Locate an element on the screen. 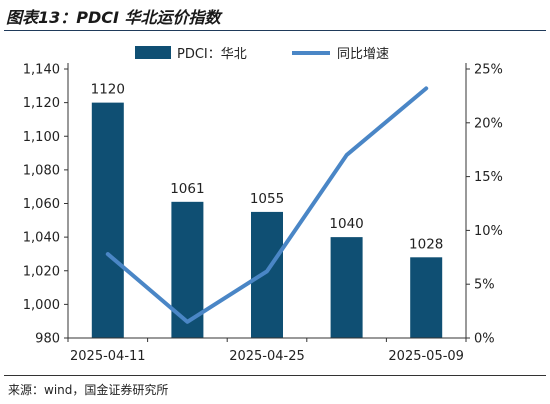 Image resolution: width=550 pixels, height=404 pixels. x-tick-label: 2025-04-11 is located at coordinates (108, 356).